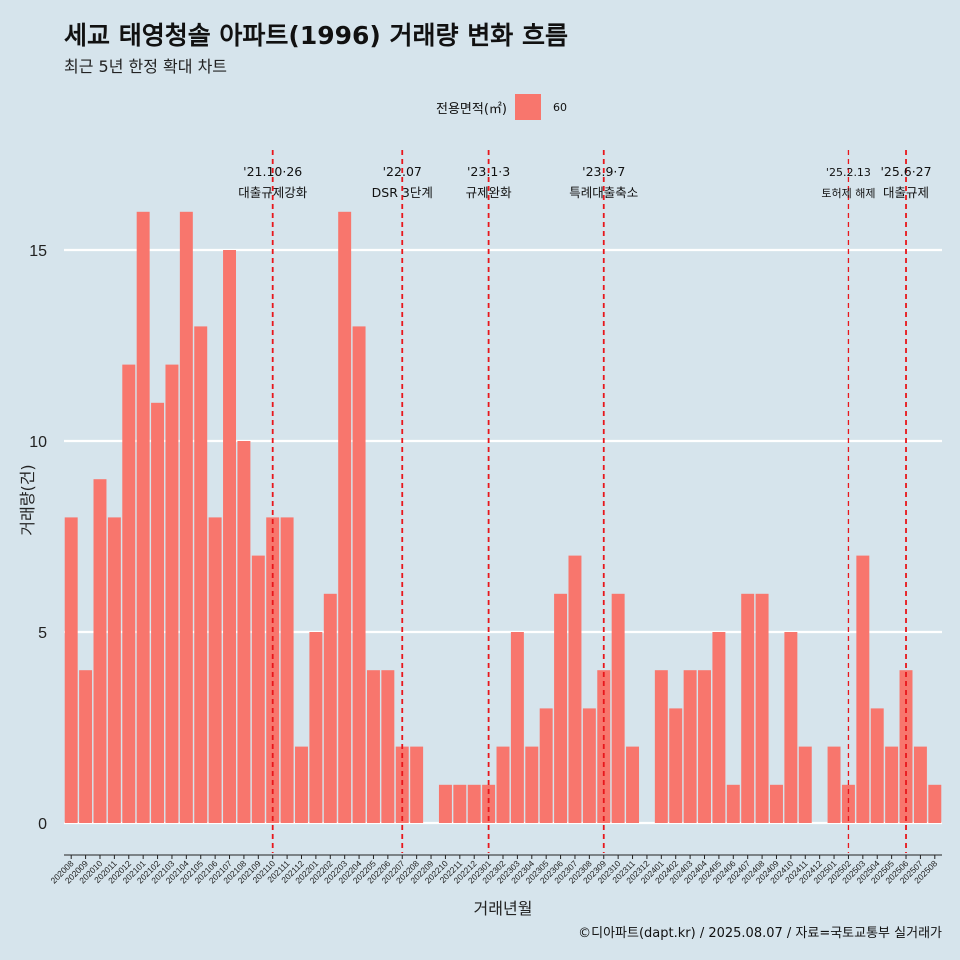 The height and width of the screenshot is (960, 960). Describe the element at coordinates (402, 171) in the screenshot. I see `event-date-label: '22.07` at that location.